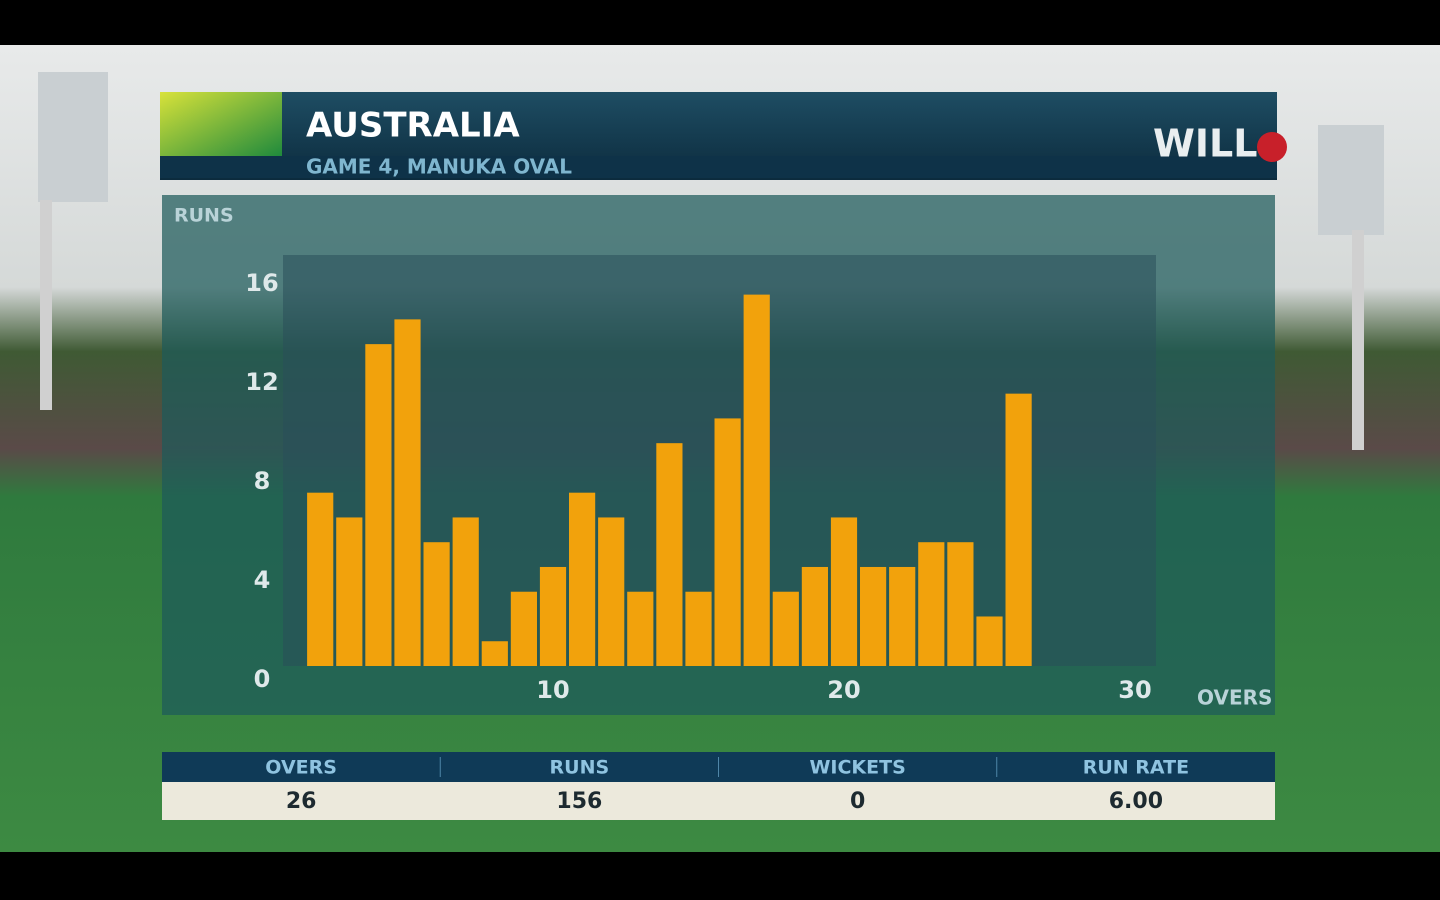  What do you see at coordinates (1272, 147) in the screenshot?
I see `logo-ball` at bounding box center [1272, 147].